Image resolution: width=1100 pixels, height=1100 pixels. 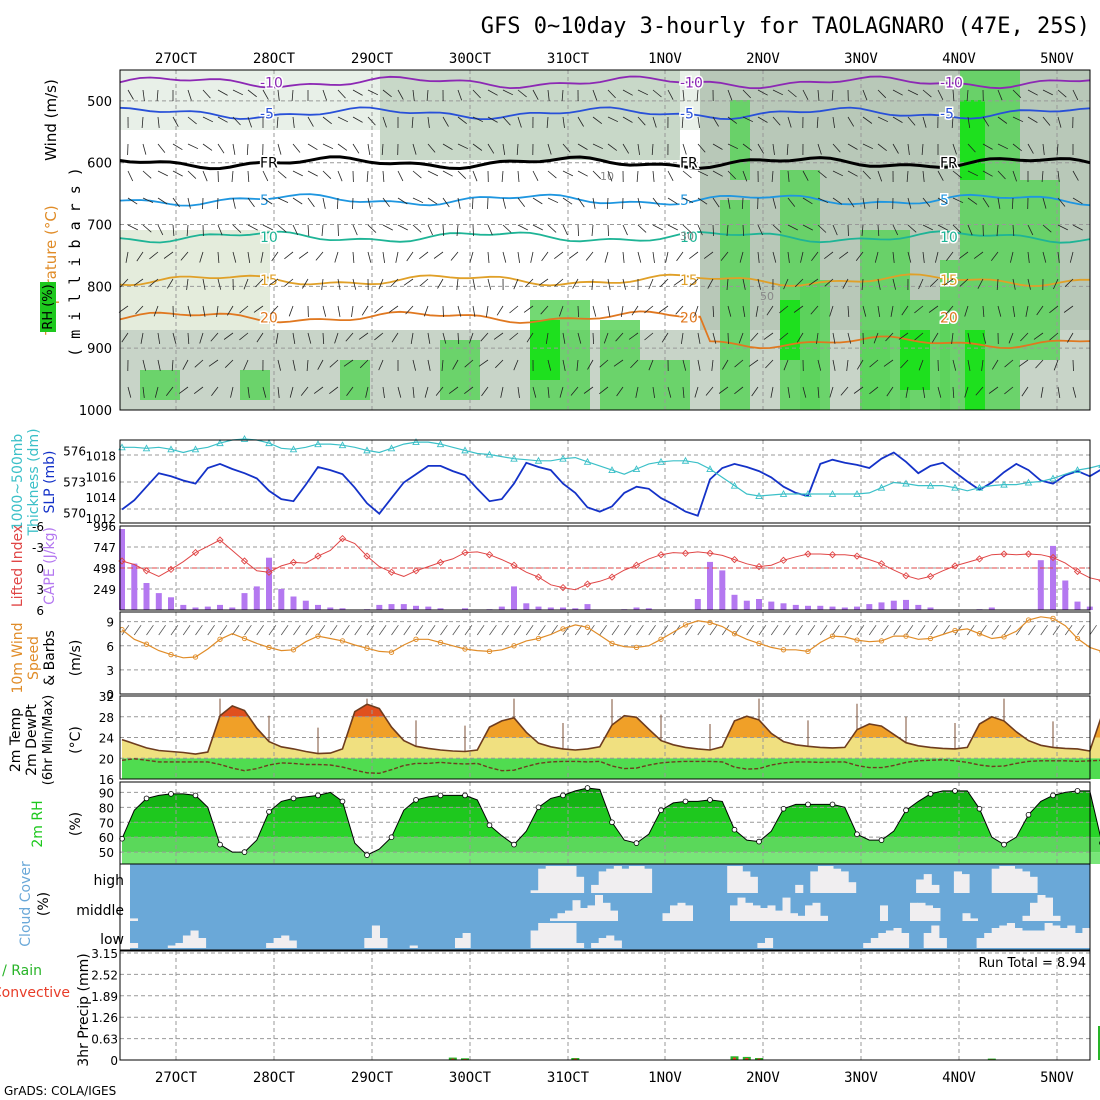 I want to click on cape-bar, so click(x=893, y=605).